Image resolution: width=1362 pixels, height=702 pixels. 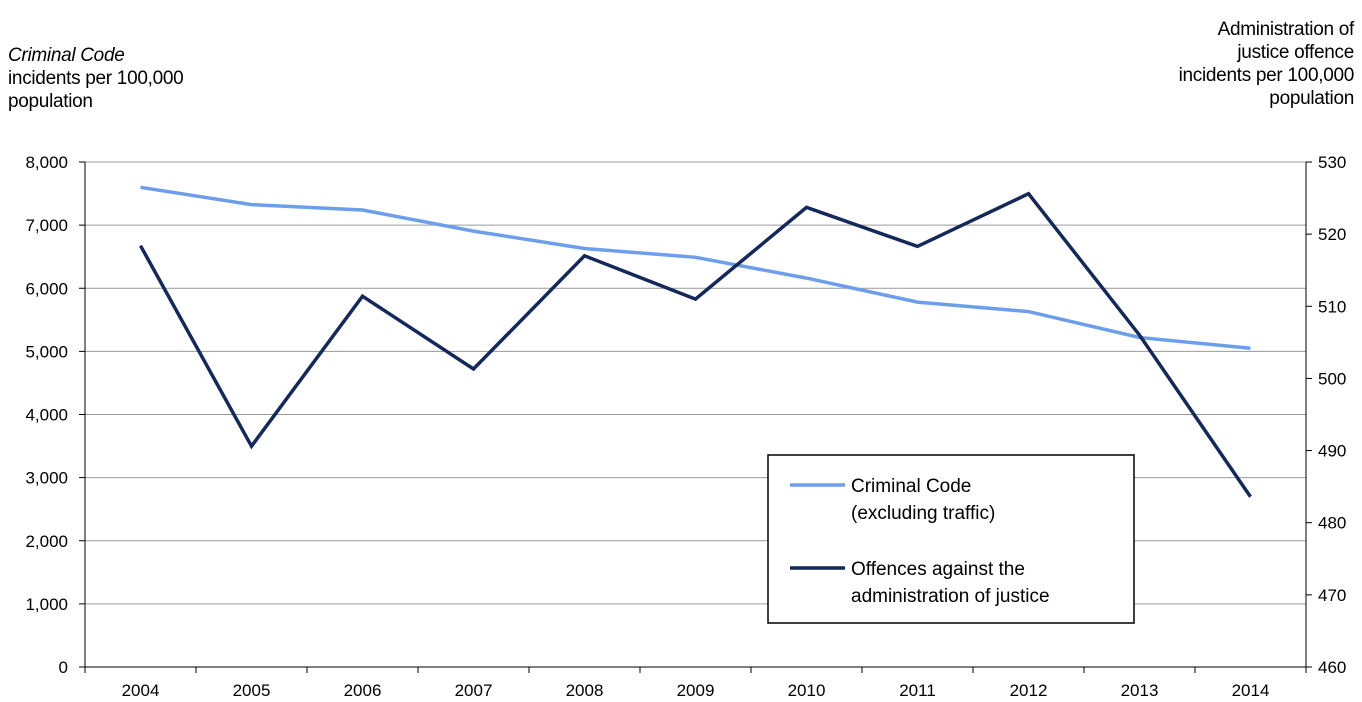 What do you see at coordinates (950, 596) in the screenshot?
I see `legend-label: administration of justice` at bounding box center [950, 596].